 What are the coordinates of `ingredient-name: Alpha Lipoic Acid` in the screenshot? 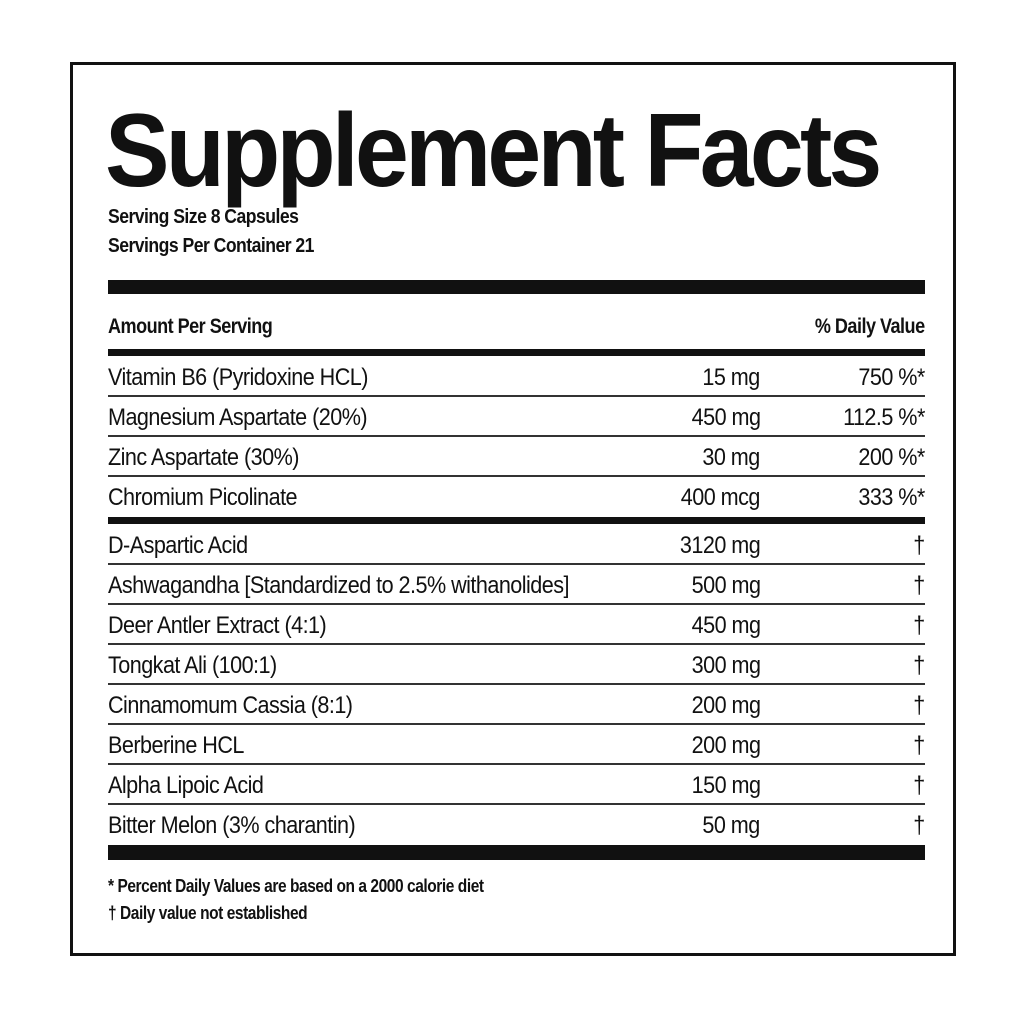 It's located at (186, 785).